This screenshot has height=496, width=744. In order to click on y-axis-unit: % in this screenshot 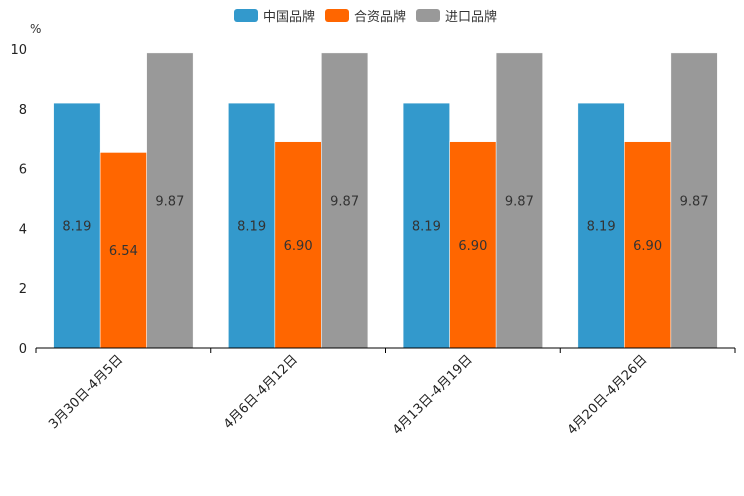, I will do `click(36, 29)`.